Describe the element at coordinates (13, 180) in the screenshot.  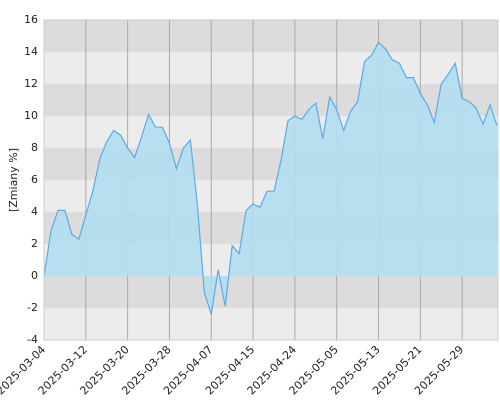
I see `y-axis-label: [Zmiany %]` at that location.